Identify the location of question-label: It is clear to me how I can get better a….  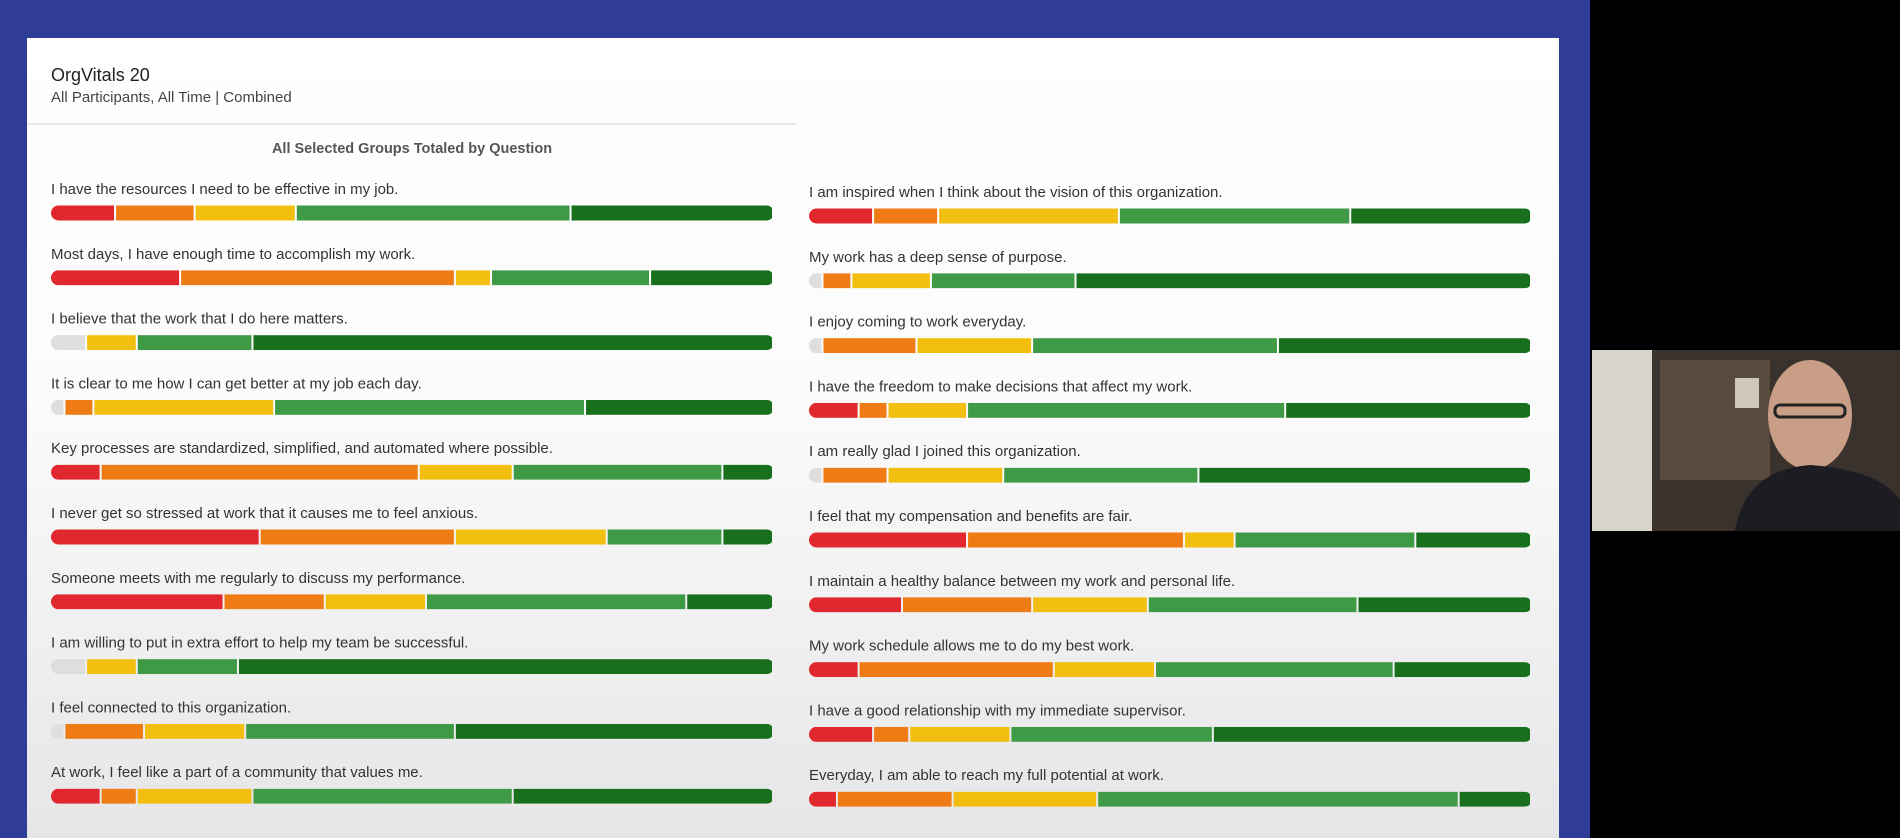
(236, 383).